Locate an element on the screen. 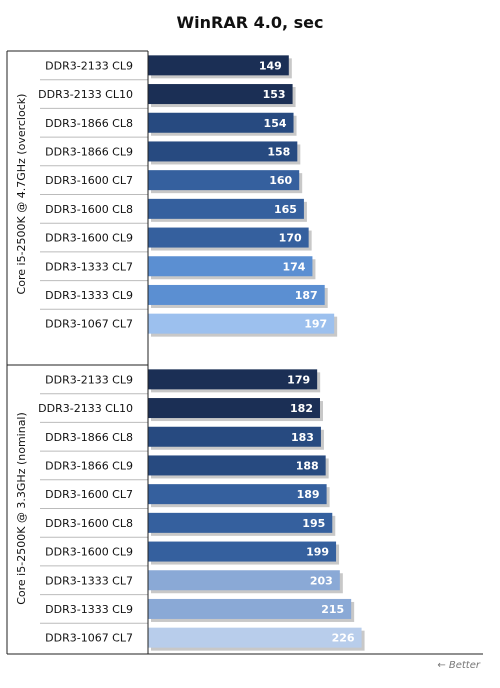  data-label: 154 is located at coordinates (275, 123).